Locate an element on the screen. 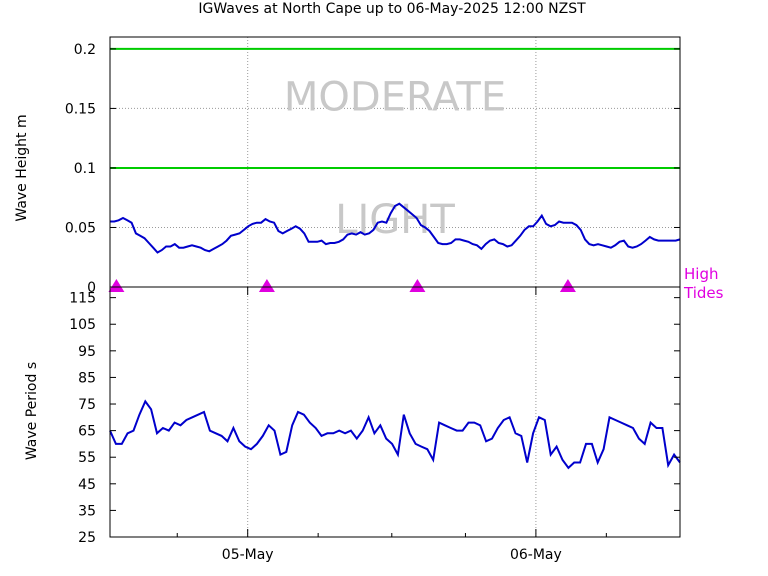 The image size is (768, 576). band-labels: MODERATE LIGHT is located at coordinates (395, 159).